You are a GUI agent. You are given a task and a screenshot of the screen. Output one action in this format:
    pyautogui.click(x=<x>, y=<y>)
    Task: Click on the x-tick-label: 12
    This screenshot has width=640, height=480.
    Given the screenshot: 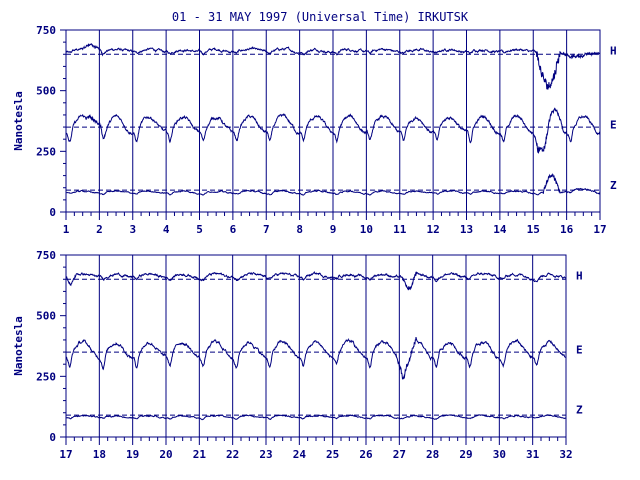 What is the action you would take?
    pyautogui.click(x=433, y=229)
    